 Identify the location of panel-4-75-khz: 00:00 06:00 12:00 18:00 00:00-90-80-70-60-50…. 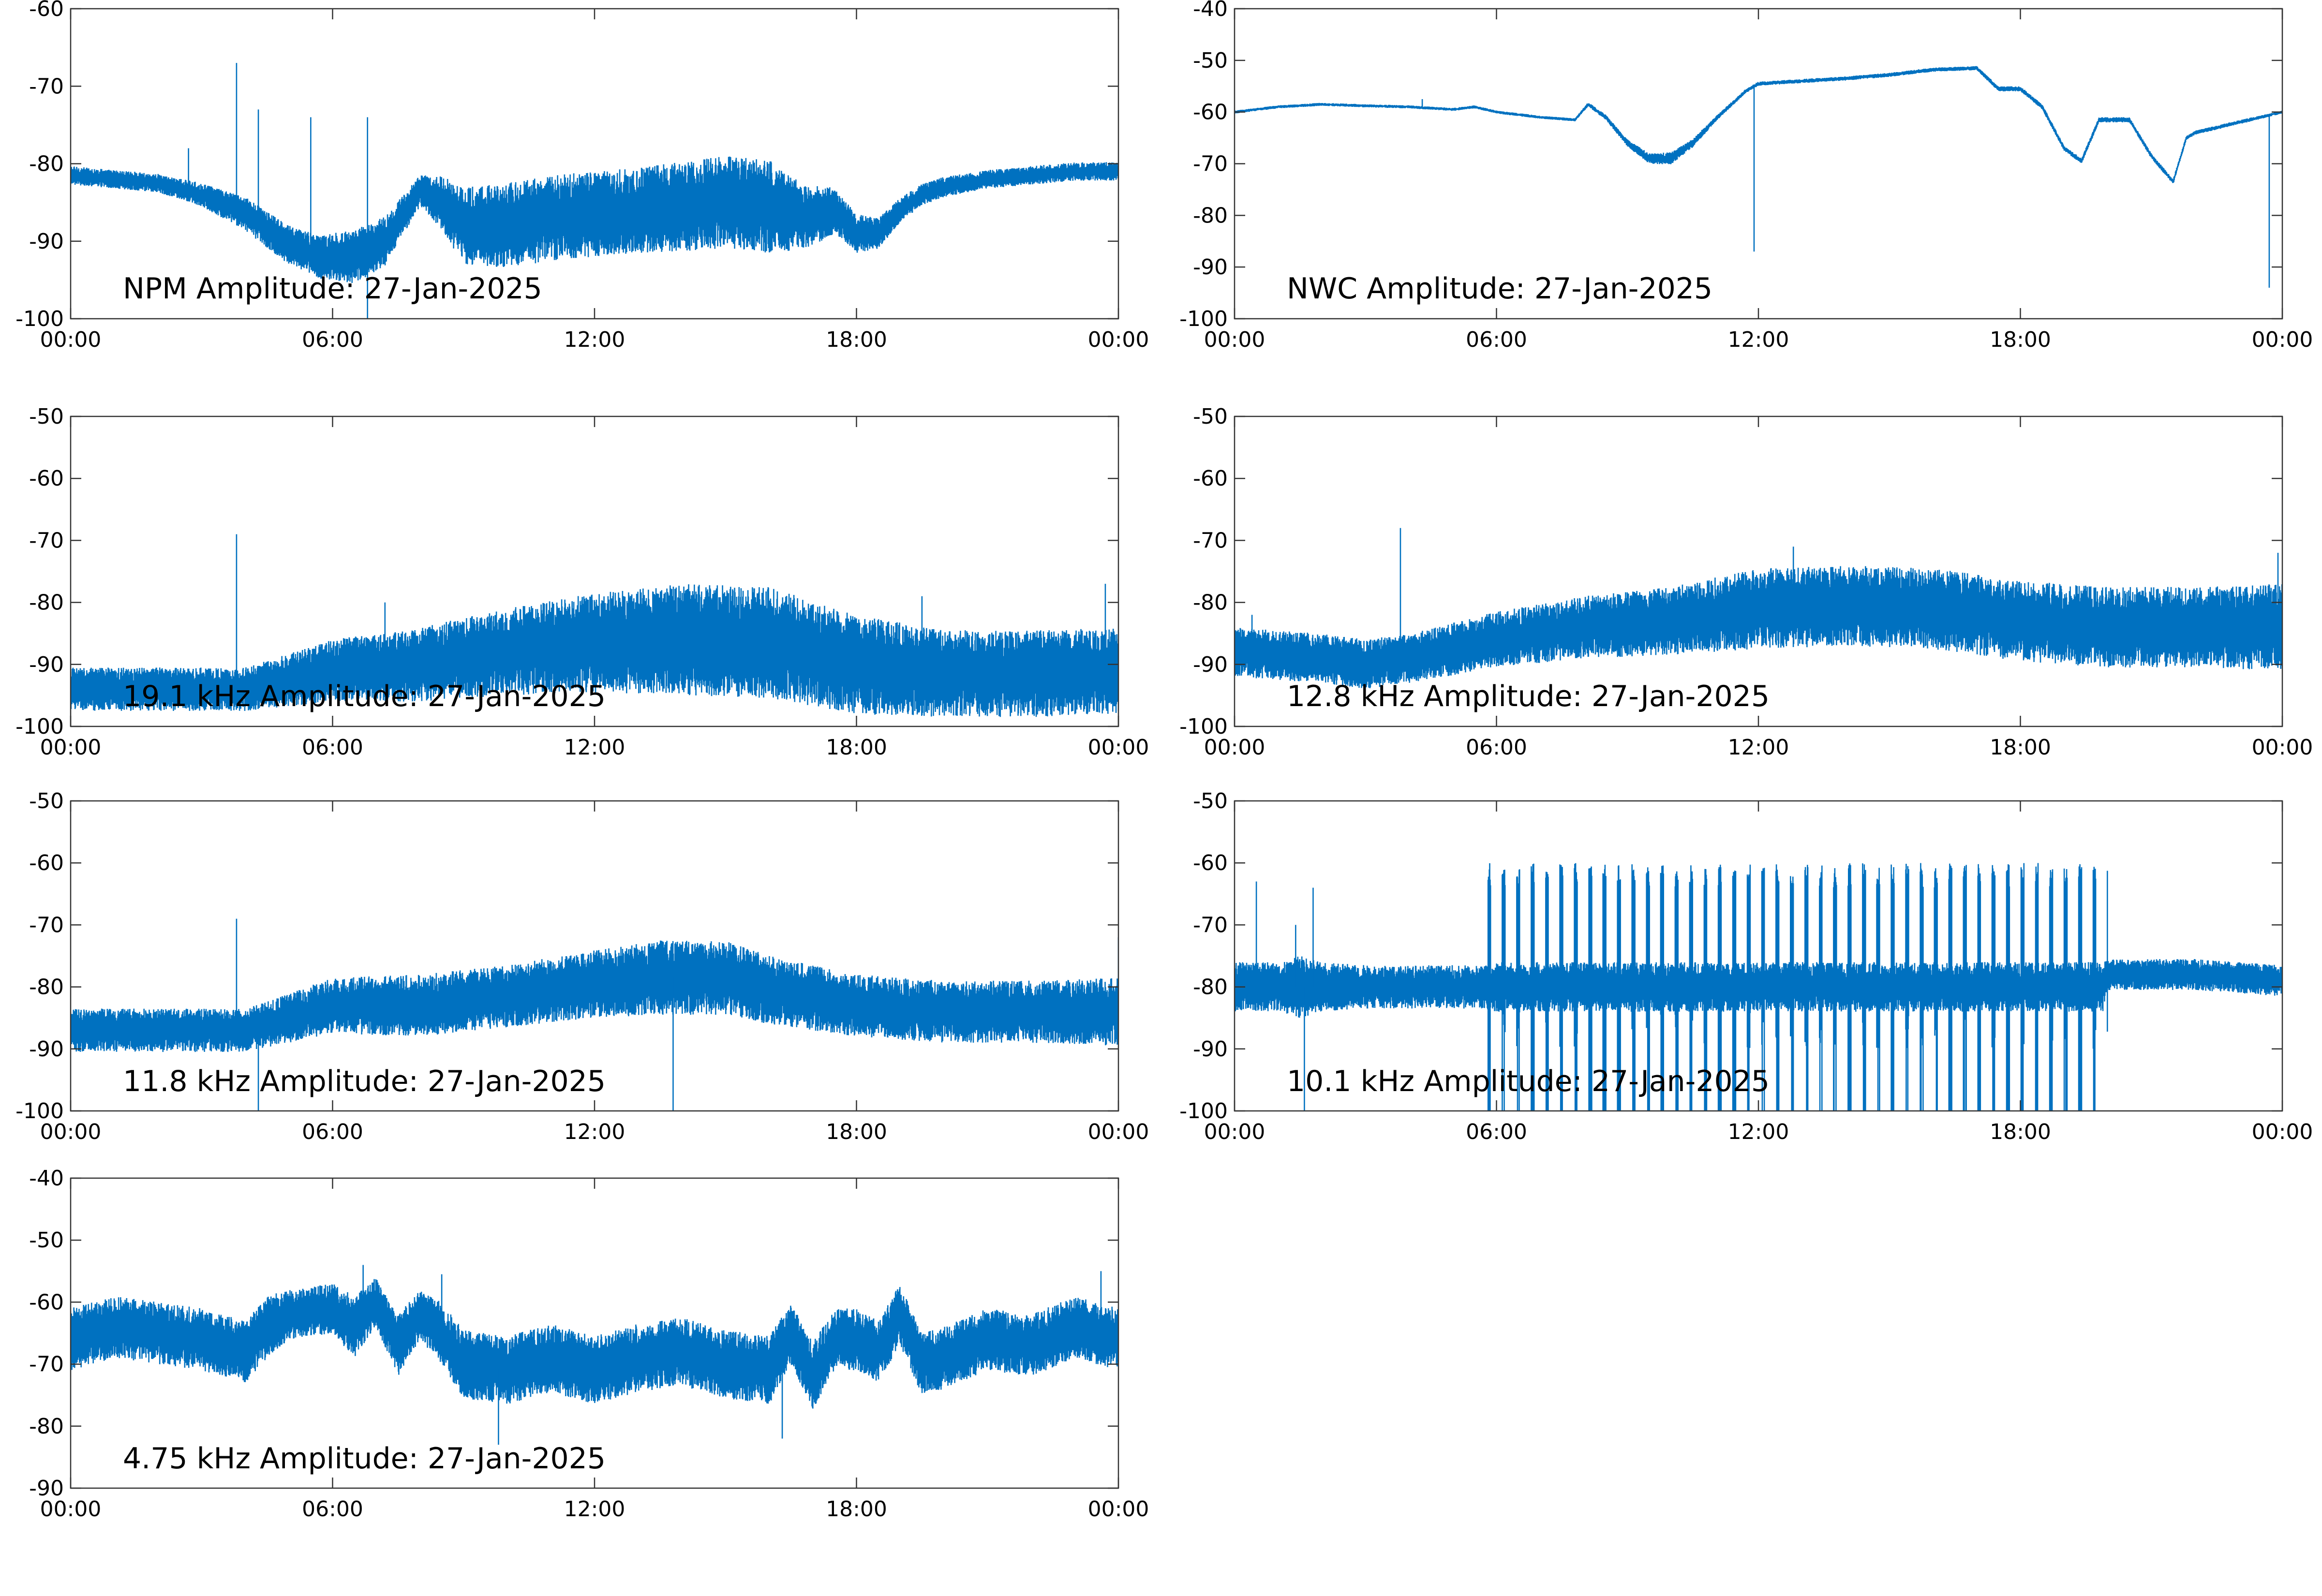
(589, 1344).